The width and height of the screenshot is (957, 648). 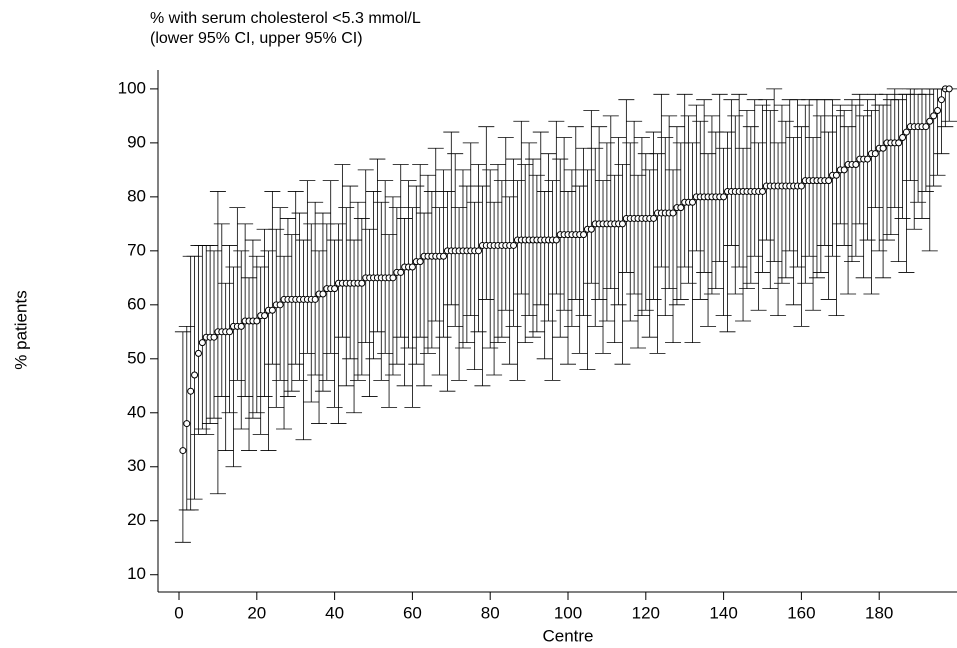 I want to click on x-tick-label: 140, so click(x=723, y=612).